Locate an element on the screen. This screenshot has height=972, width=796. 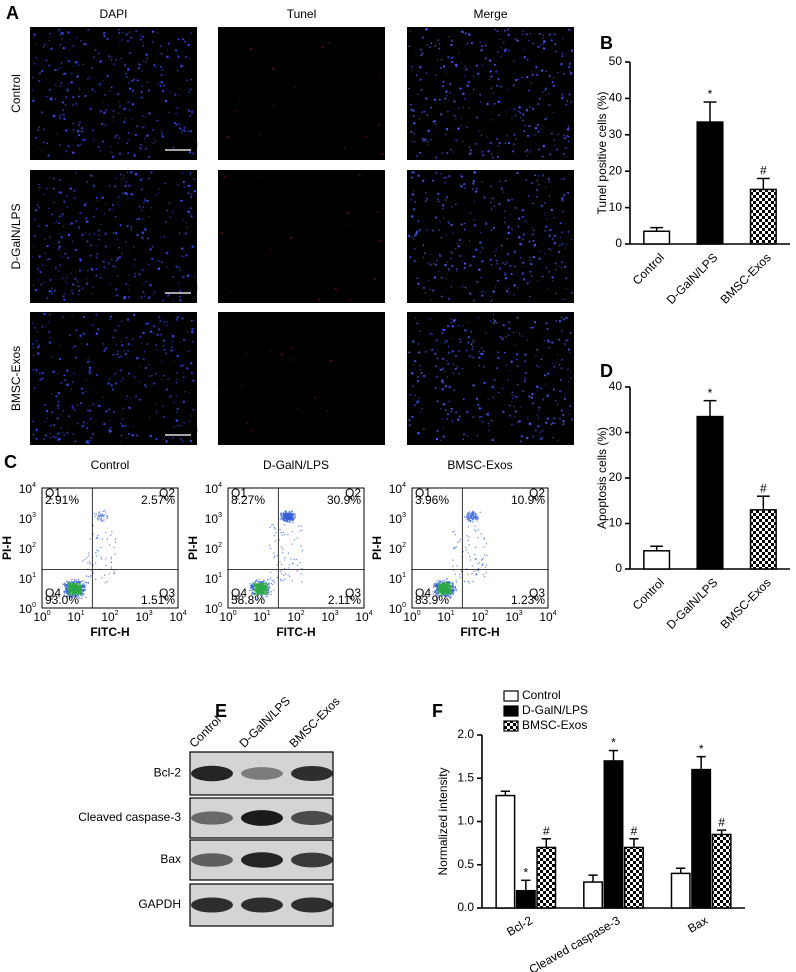
quadrant-value: 1.51% is located at coordinates (158, 600).